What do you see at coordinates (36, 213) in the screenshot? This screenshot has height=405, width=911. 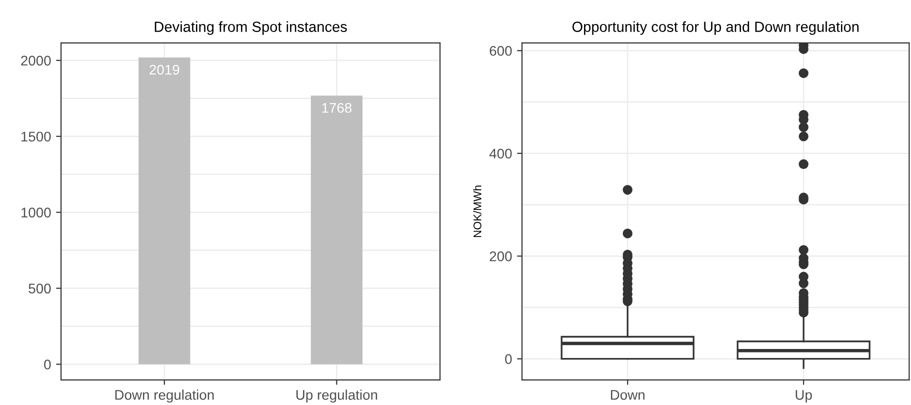 I see `y-tick-label: 1000` at bounding box center [36, 213].